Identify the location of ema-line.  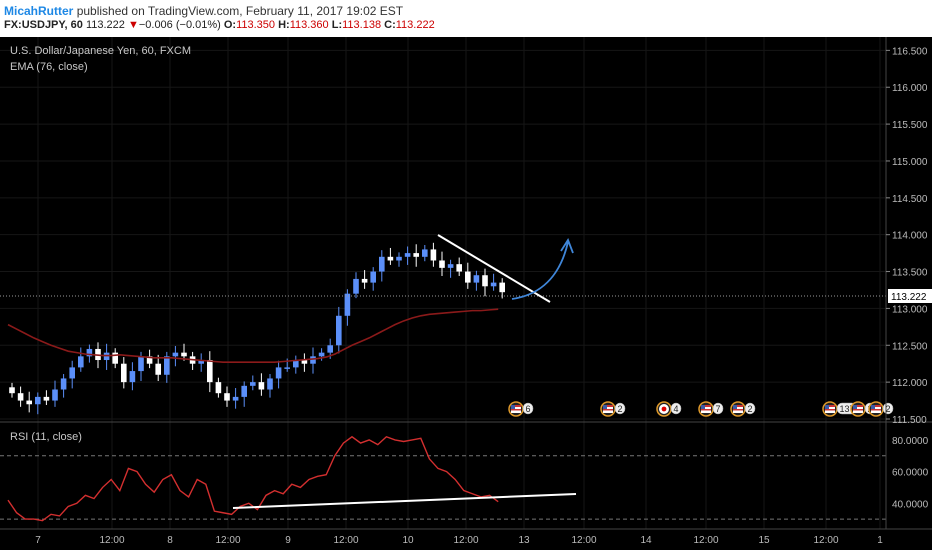
(253, 336).